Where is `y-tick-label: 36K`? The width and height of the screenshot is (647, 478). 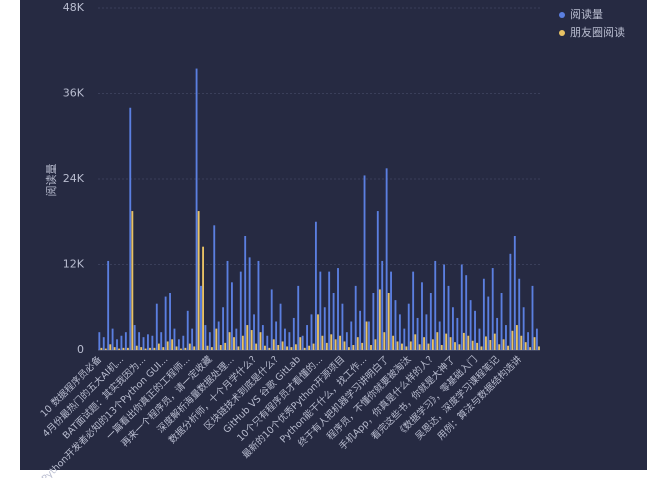 y-tick-label: 36K is located at coordinates (74, 93).